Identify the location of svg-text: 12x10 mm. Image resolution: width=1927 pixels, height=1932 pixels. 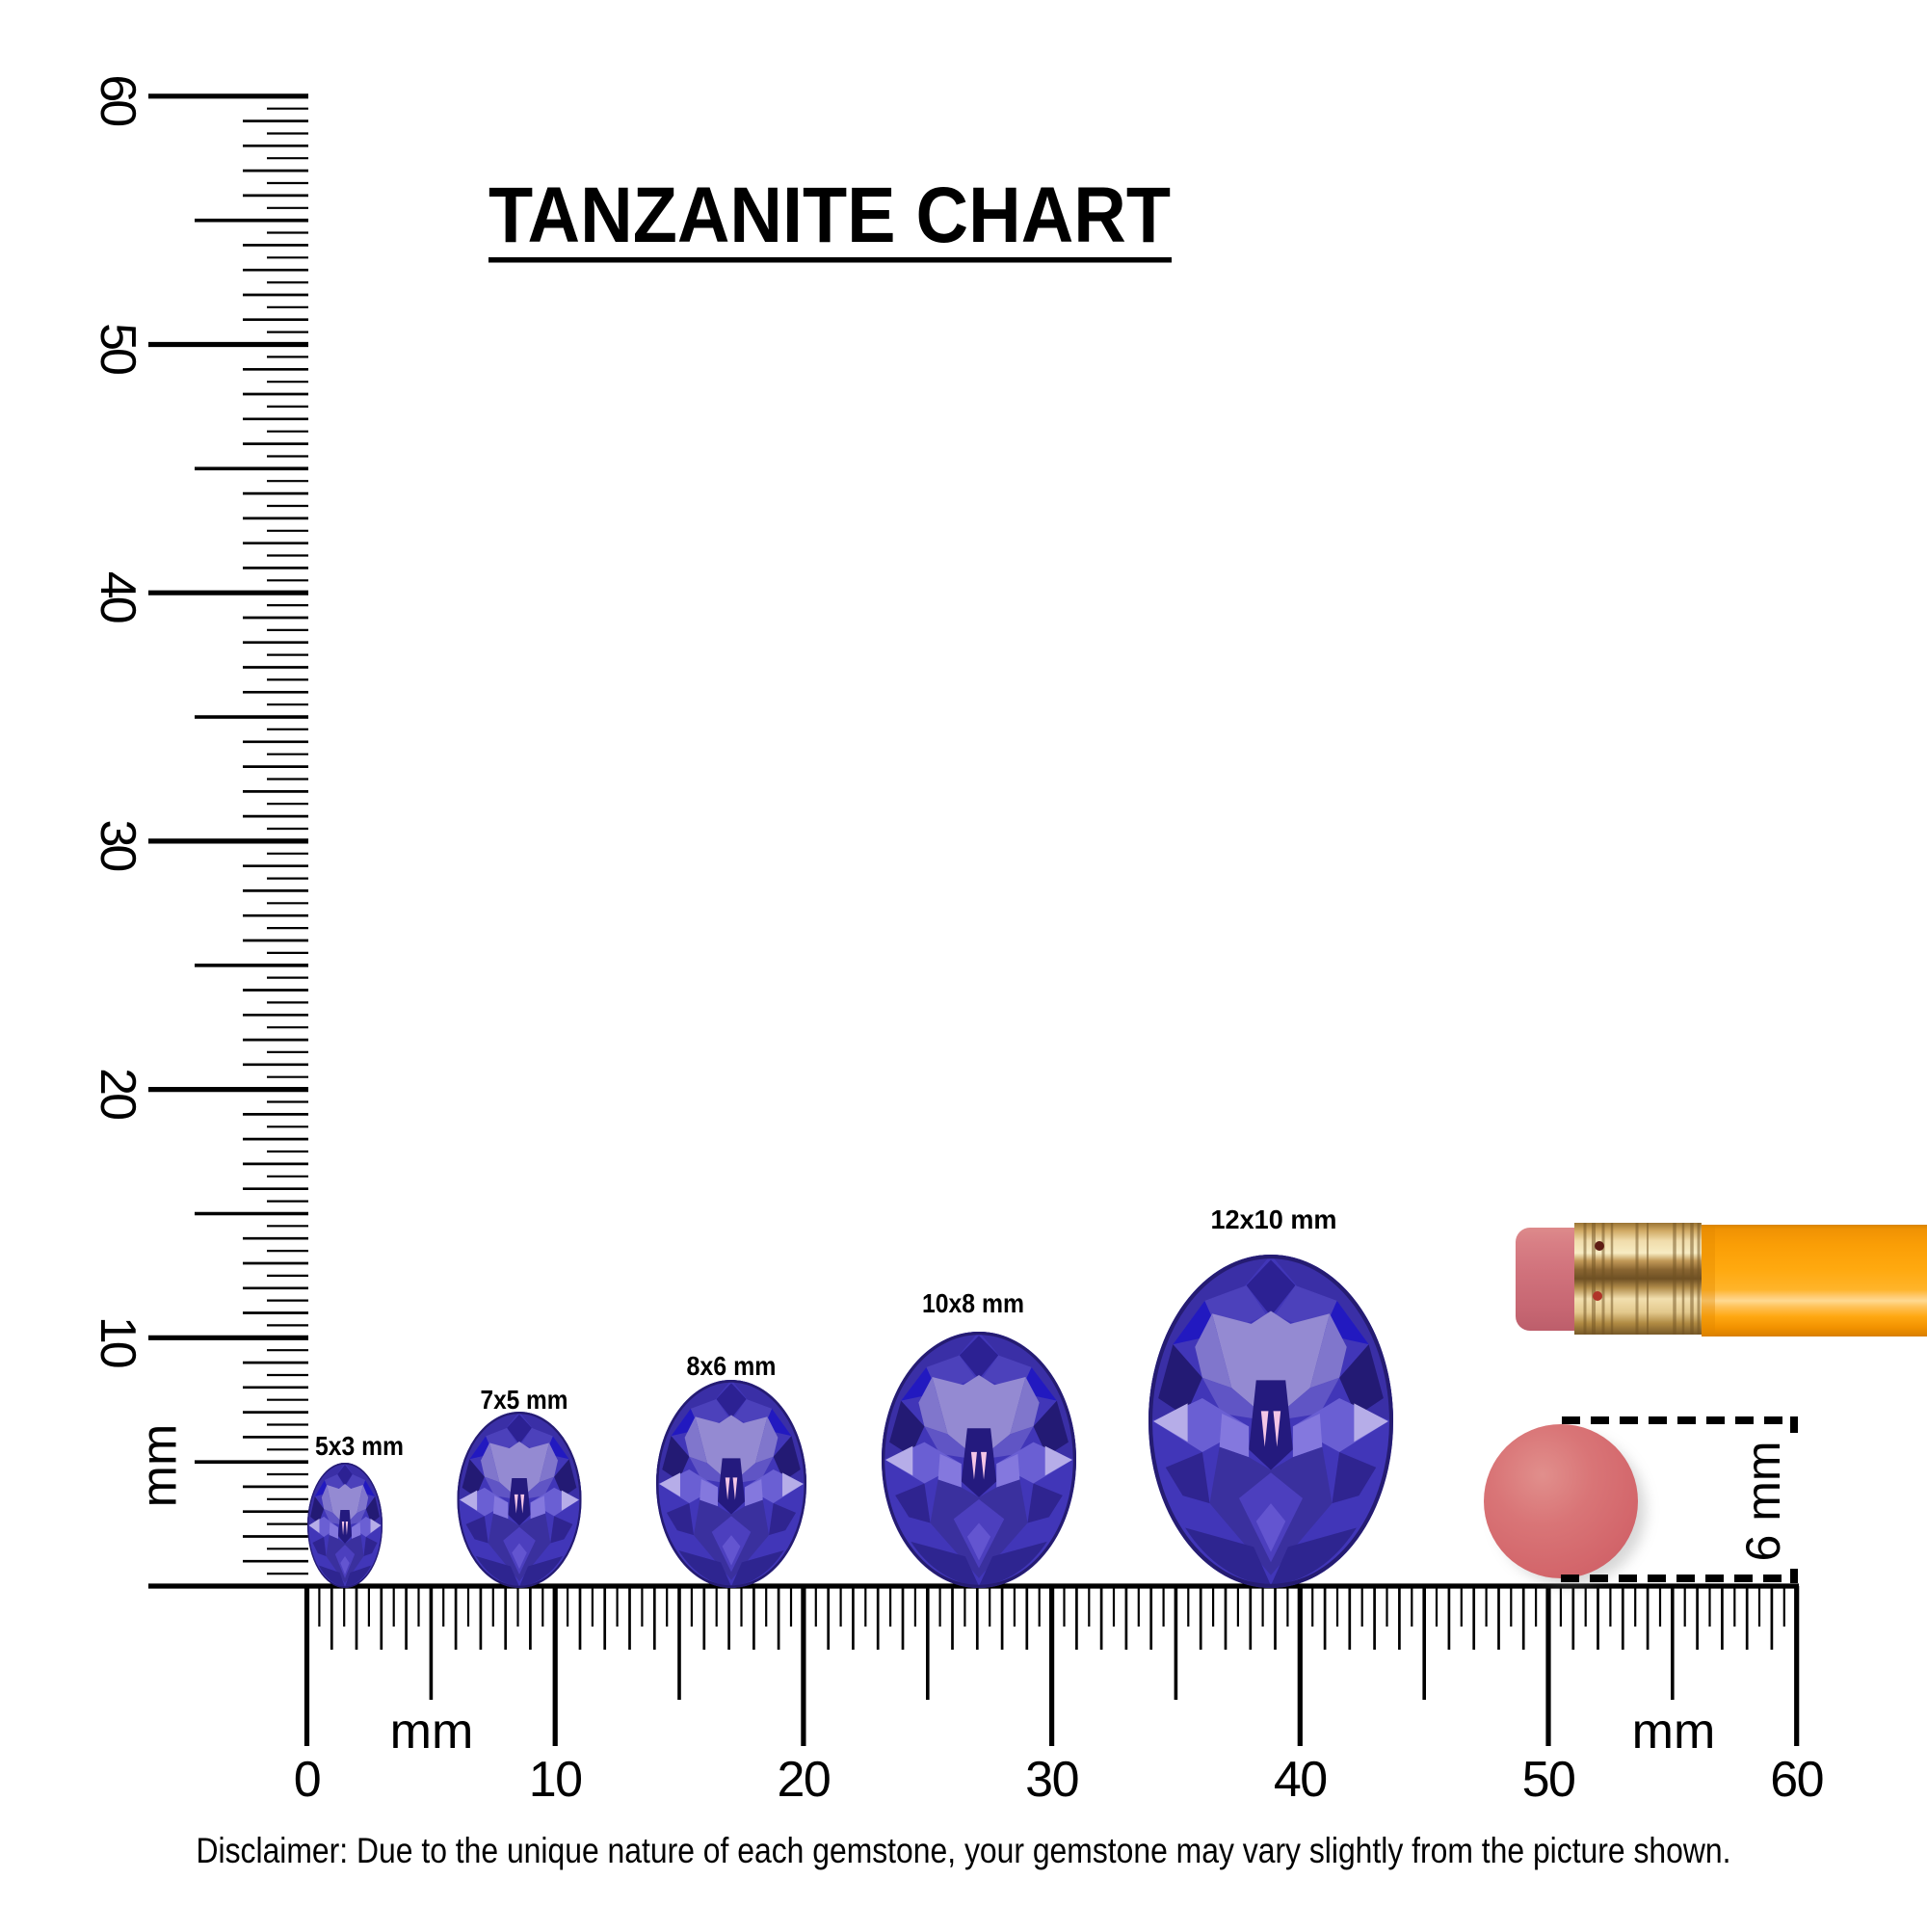
(1274, 1219).